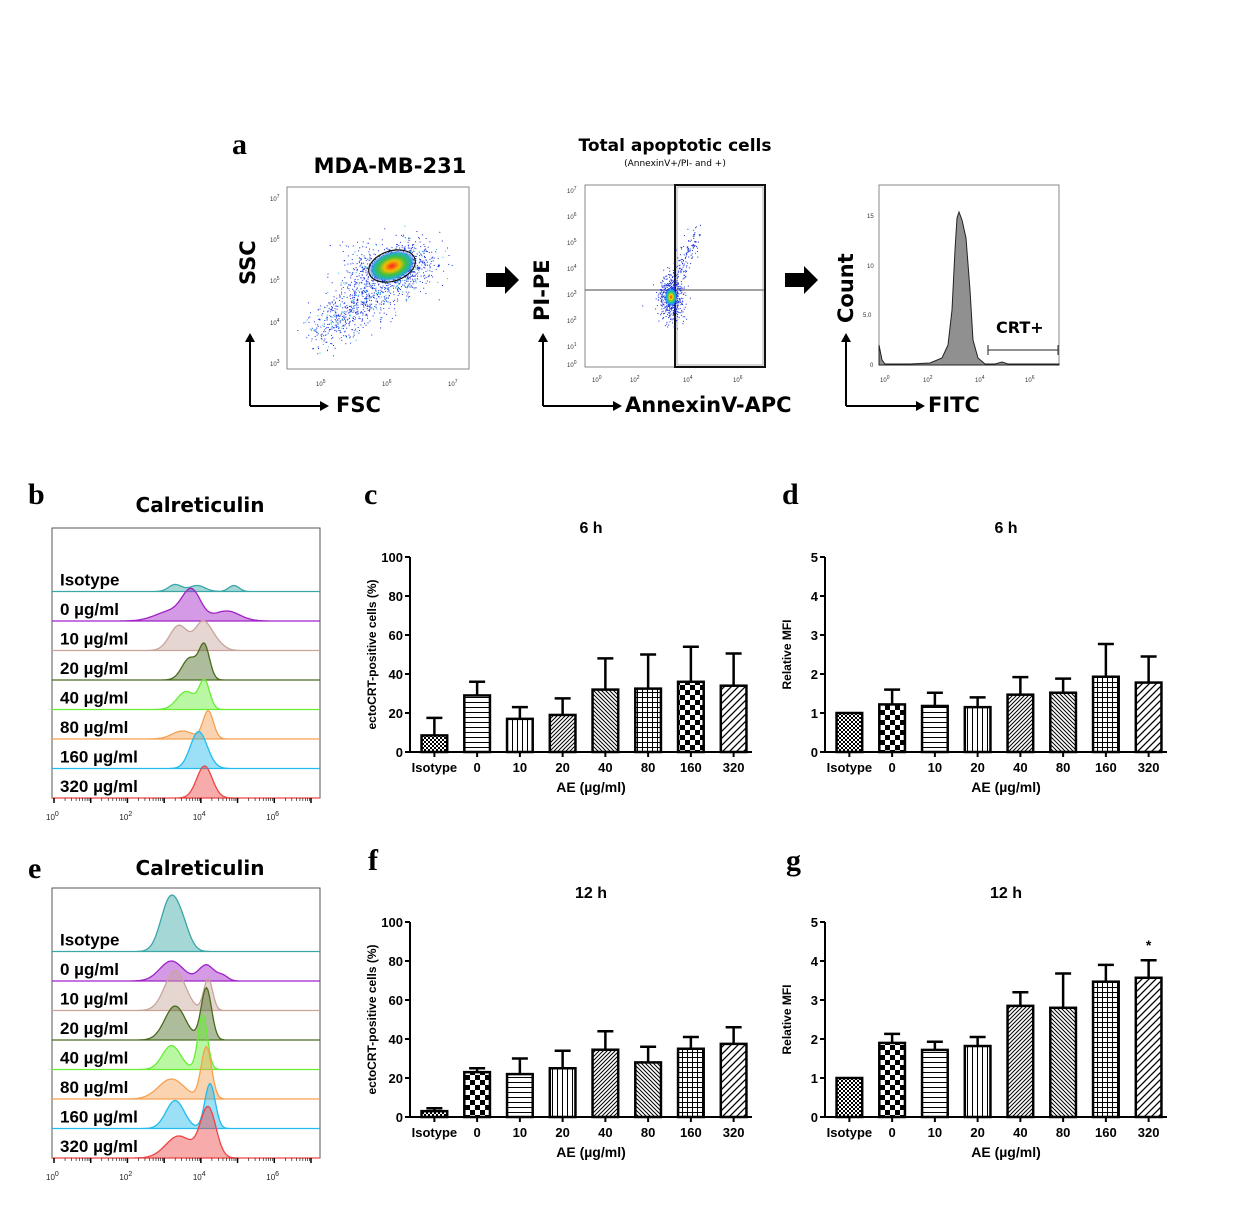 Image resolution: width=1234 pixels, height=1214 pixels. Describe the element at coordinates (502, 280) in the screenshot. I see `right-arrow-icon` at that location.